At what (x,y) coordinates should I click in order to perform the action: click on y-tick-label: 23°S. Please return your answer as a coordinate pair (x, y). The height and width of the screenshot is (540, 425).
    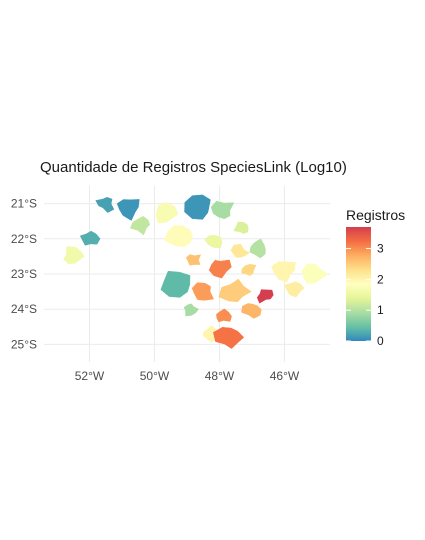
    Looking at the image, I should click on (24, 274).